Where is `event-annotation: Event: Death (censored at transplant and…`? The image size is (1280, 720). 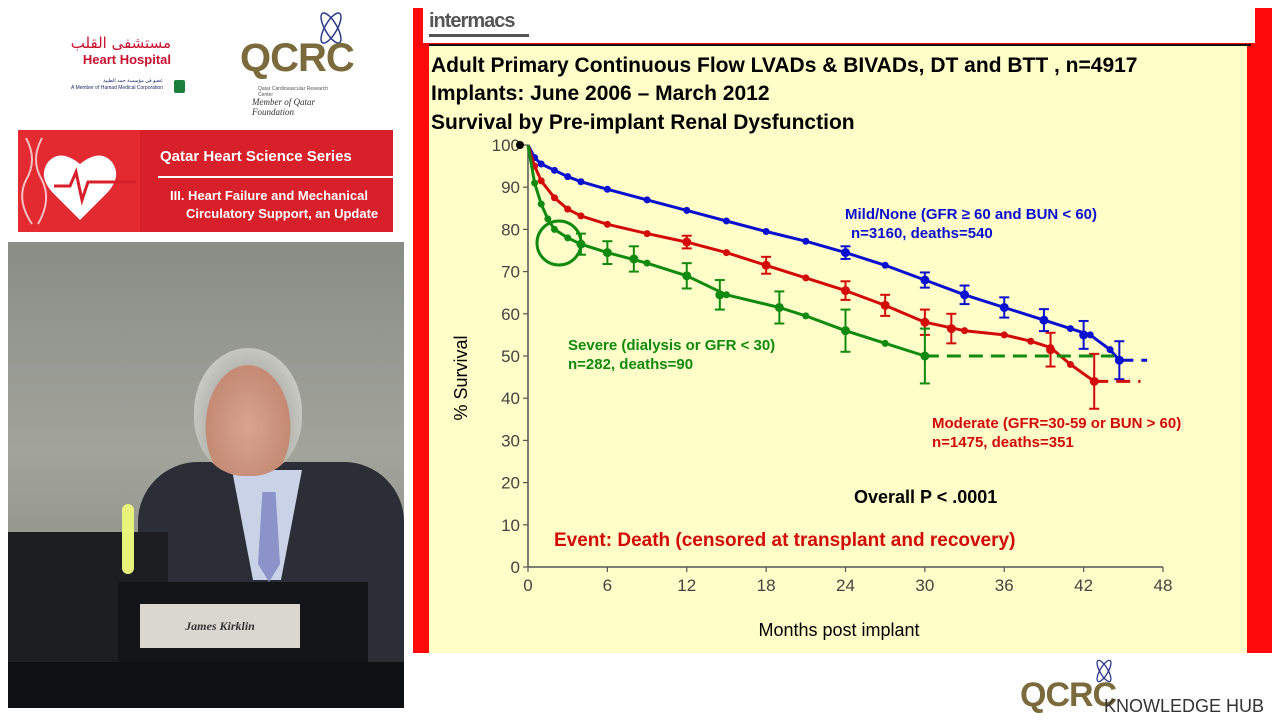
event-annotation: Event: Death (censored at transplant and… is located at coordinates (784, 540).